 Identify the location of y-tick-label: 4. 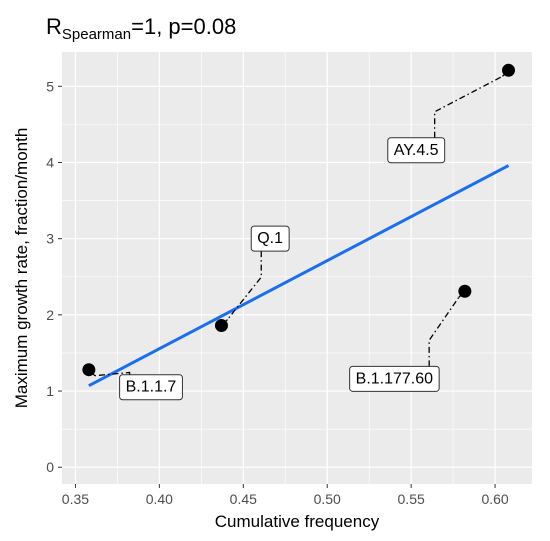
(50, 162).